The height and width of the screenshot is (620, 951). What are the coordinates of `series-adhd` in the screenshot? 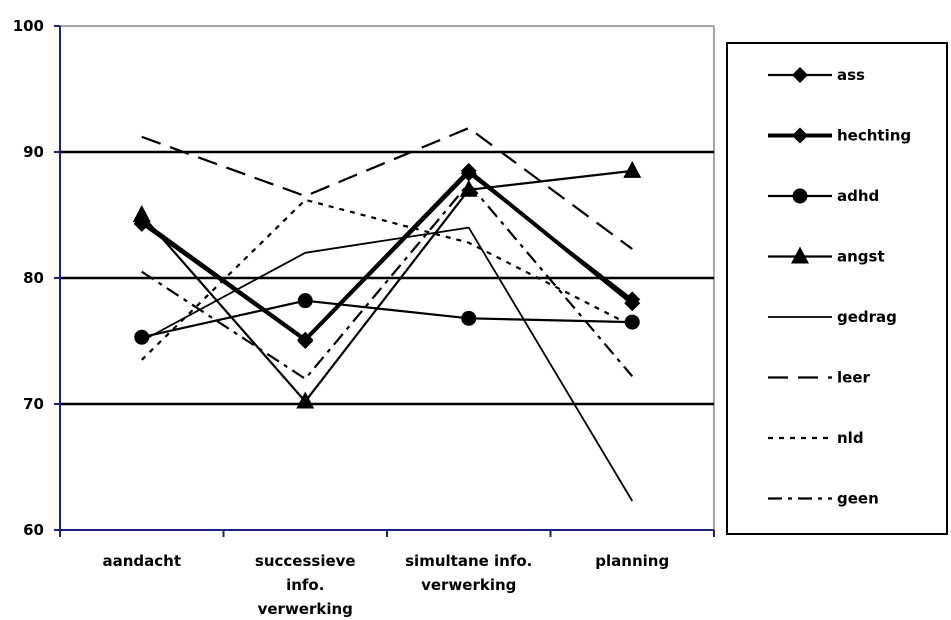 It's located at (387, 319).